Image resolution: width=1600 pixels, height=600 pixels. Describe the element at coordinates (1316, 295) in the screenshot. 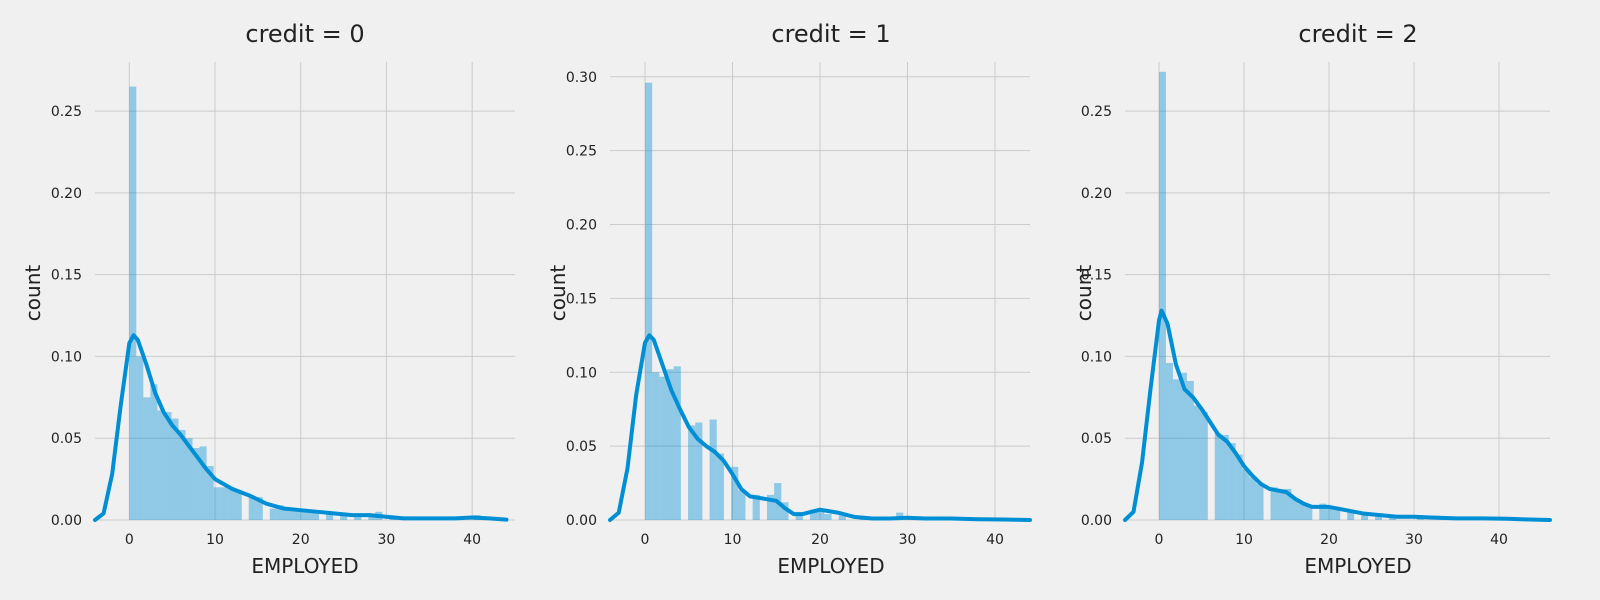

I see `histogram-bars` at that location.